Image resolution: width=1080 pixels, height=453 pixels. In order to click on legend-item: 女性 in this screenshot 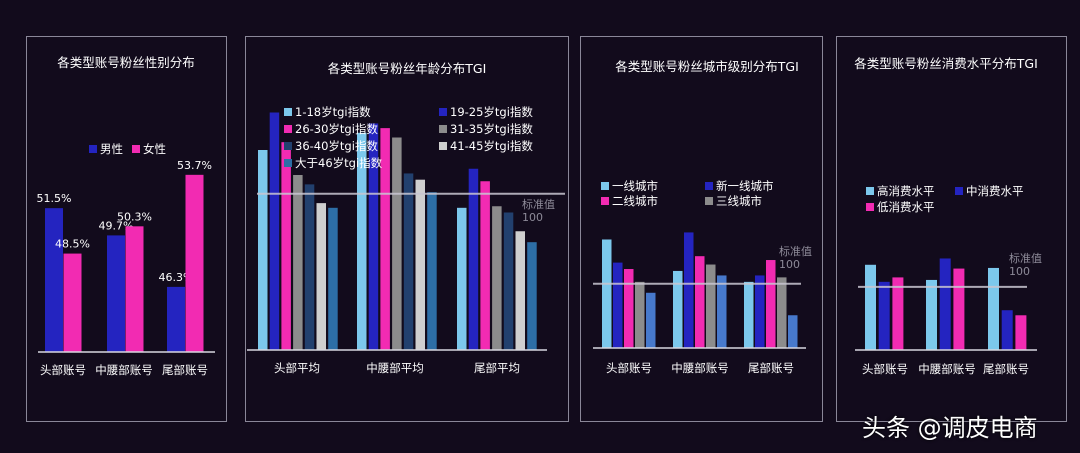, I will do `click(149, 149)`.